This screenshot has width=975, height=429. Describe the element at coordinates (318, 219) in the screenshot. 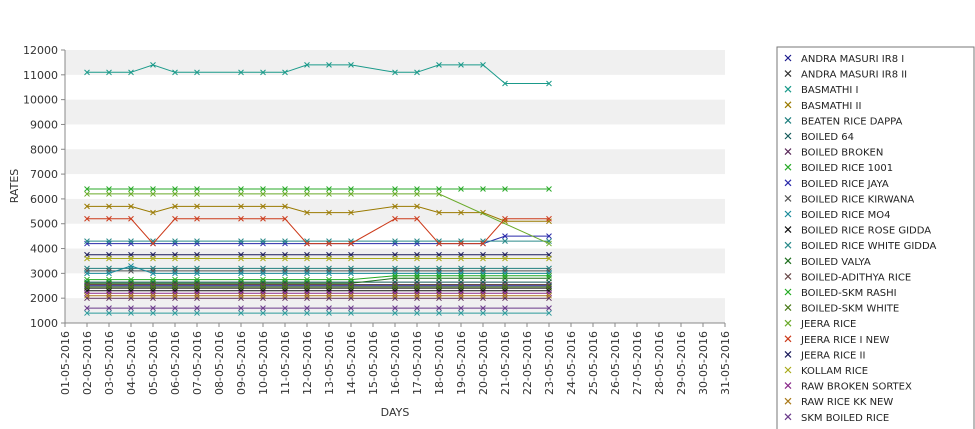

I see `series-line` at that location.